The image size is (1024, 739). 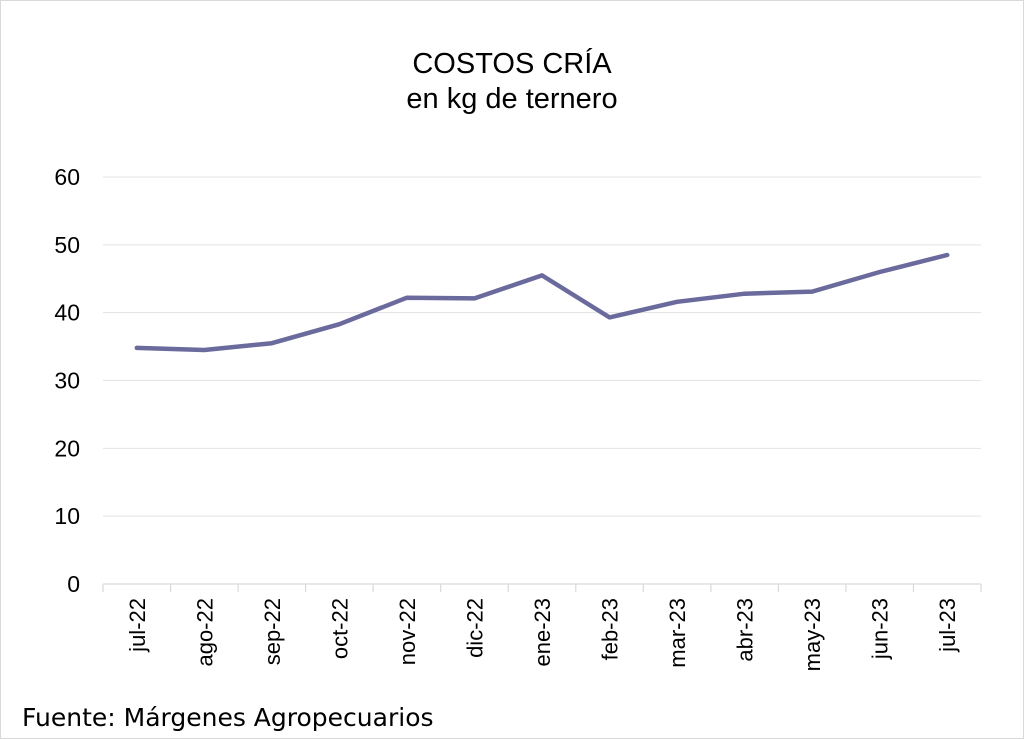 What do you see at coordinates (512, 64) in the screenshot?
I see `chart-title: COSTOS CRÍA` at bounding box center [512, 64].